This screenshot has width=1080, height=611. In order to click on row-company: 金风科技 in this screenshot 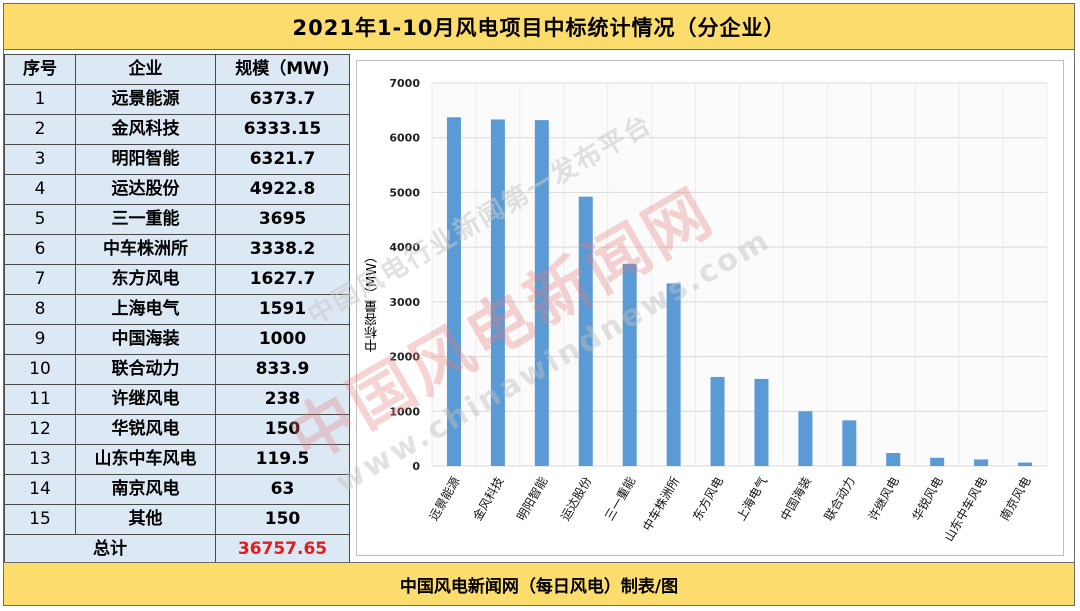, I will do `click(145, 129)`.